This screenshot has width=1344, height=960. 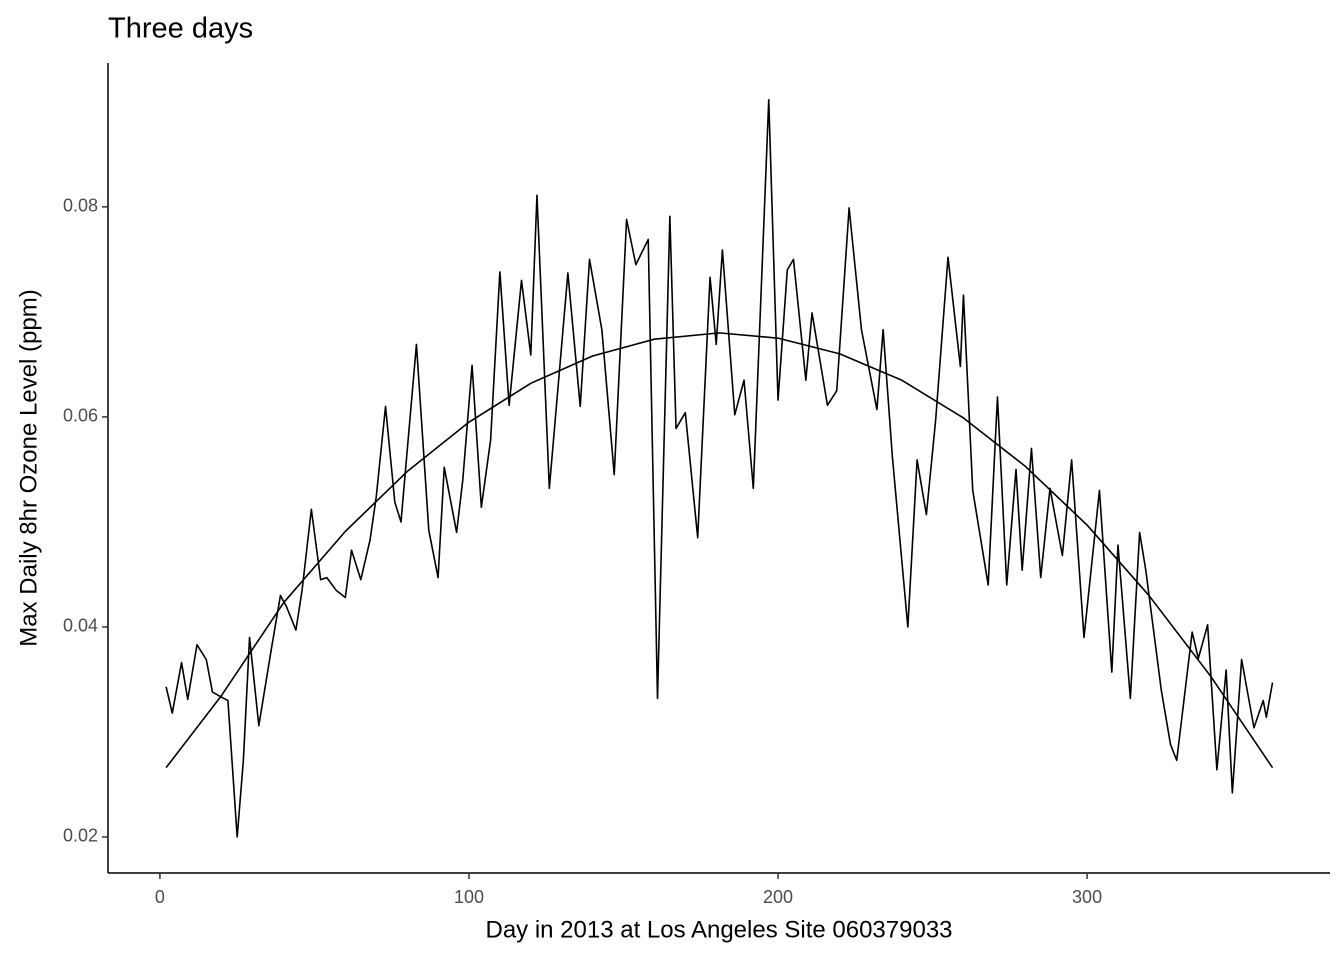 I want to click on y-axis-title: Max Daily 8hr Ozone Level (ppm), so click(x=28, y=467).